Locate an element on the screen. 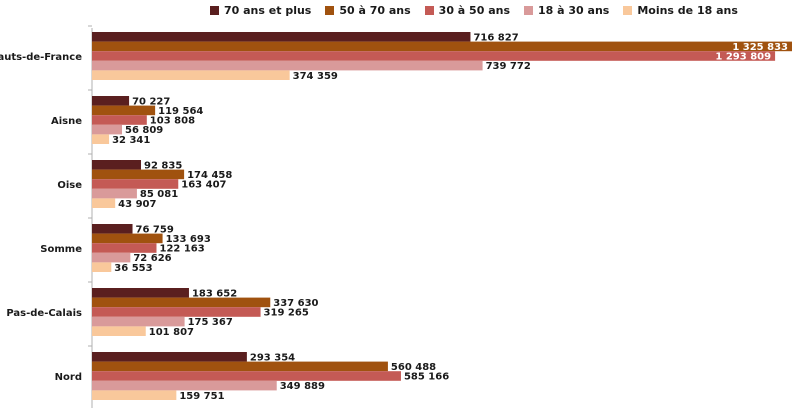 This screenshot has height=413, width=800. data-label: 159 751 is located at coordinates (201, 396).